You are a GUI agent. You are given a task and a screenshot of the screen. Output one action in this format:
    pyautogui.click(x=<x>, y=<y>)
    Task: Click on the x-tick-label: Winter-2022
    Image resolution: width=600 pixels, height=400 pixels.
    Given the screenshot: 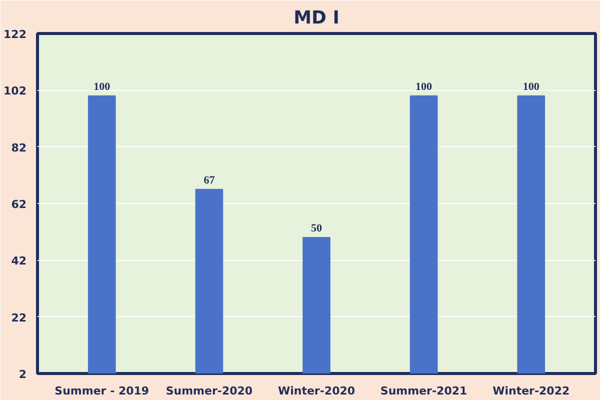 What is the action you would take?
    pyautogui.click(x=531, y=391)
    